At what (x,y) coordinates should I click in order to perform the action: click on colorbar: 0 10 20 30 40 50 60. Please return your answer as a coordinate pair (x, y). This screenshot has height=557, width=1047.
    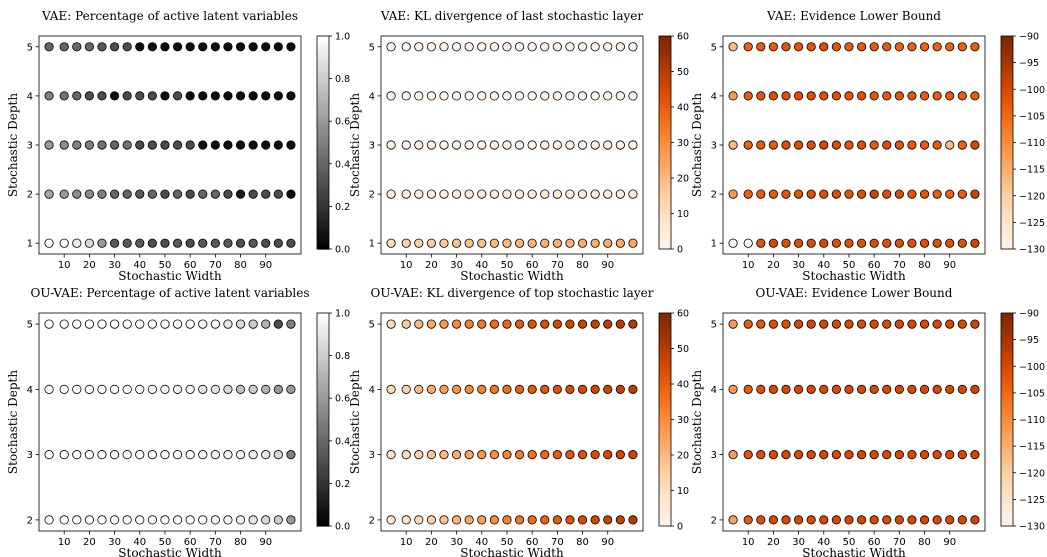
    Looking at the image, I should click on (673, 144).